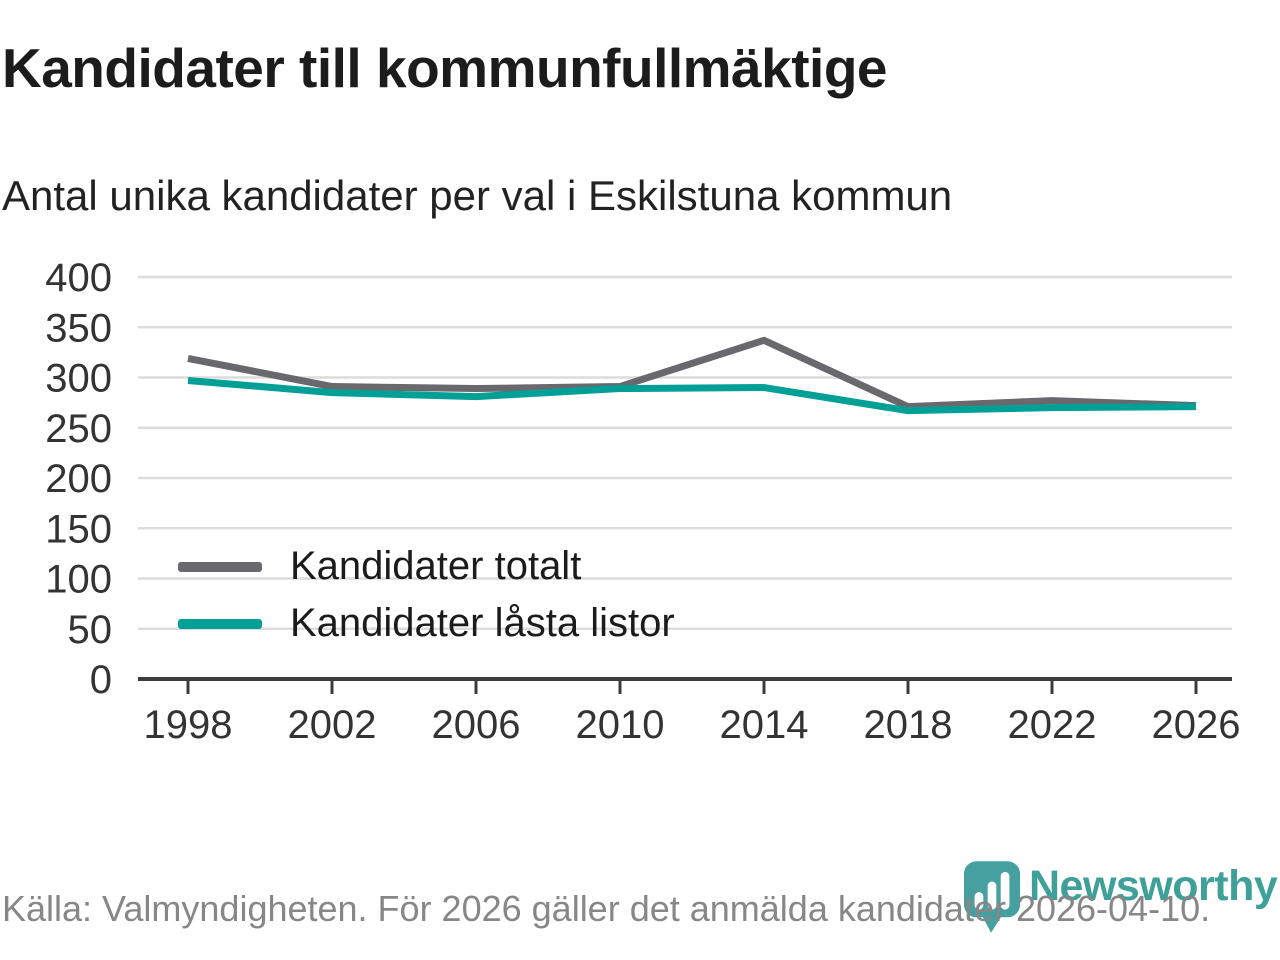  What do you see at coordinates (78, 429) in the screenshot?
I see `y-tick-label-250: 250` at bounding box center [78, 429].